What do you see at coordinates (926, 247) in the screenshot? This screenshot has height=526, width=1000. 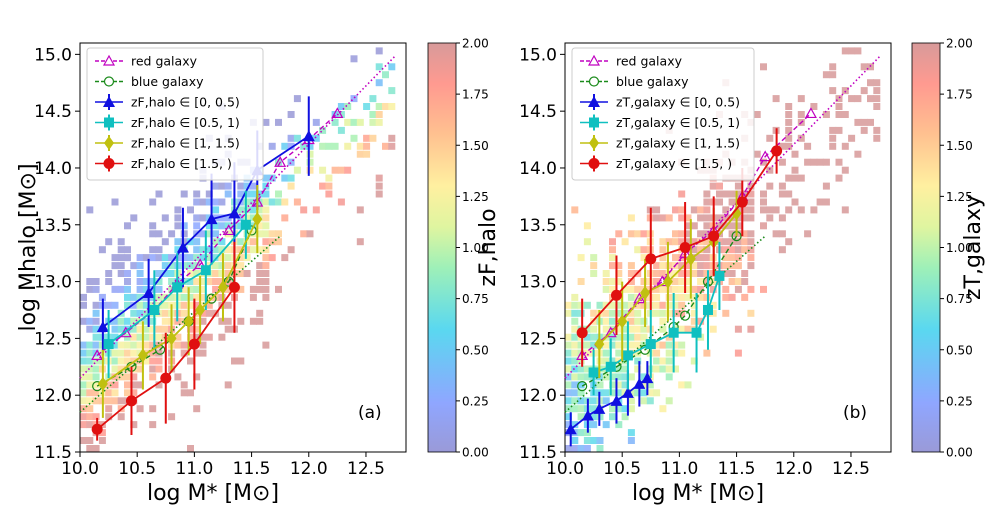 I see `colorbar-gradient` at bounding box center [926, 247].